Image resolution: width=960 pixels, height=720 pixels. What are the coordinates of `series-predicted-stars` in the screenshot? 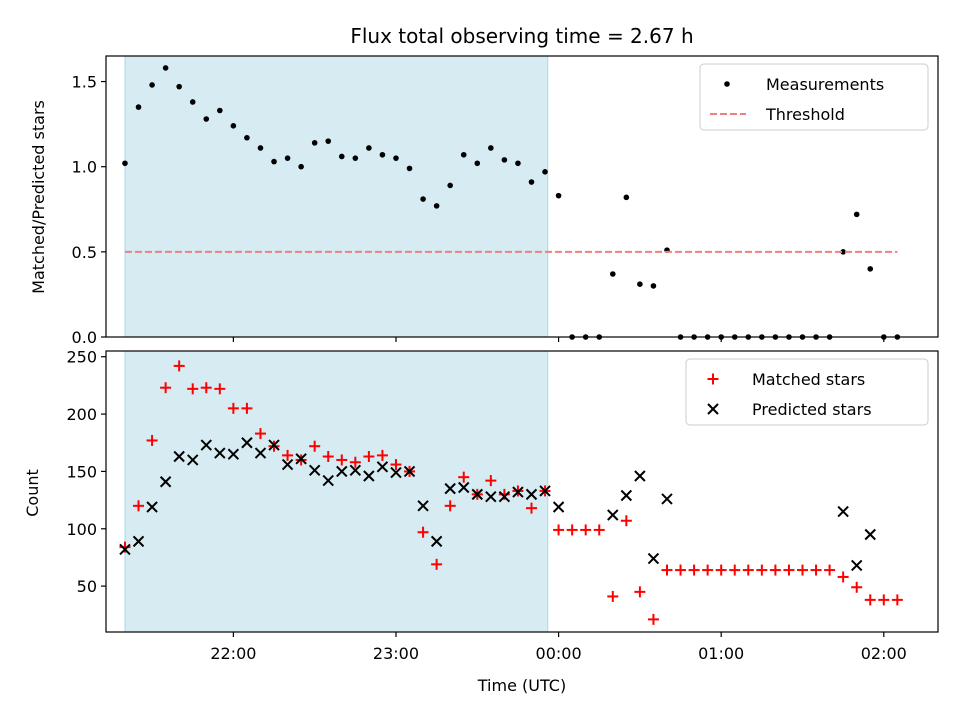 It's located at (497, 504).